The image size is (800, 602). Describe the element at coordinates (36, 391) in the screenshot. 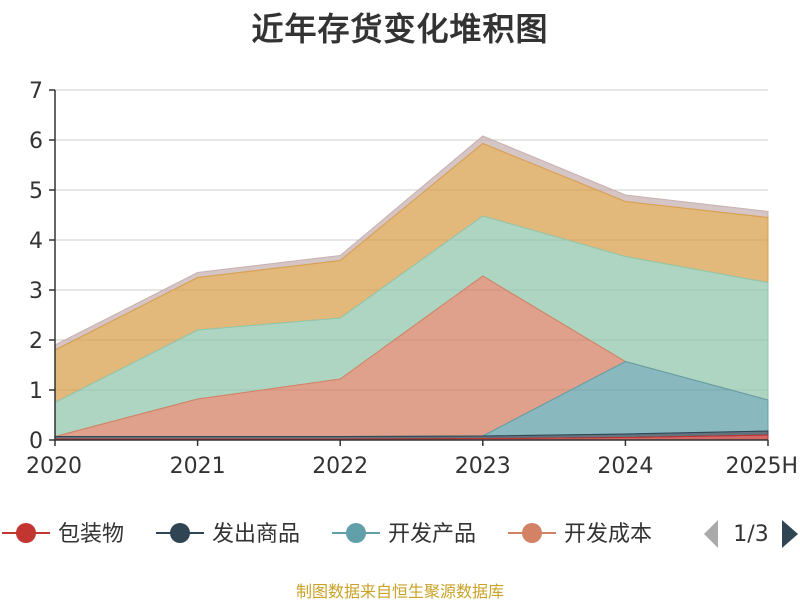

I see `y-tick-label: 1` at that location.